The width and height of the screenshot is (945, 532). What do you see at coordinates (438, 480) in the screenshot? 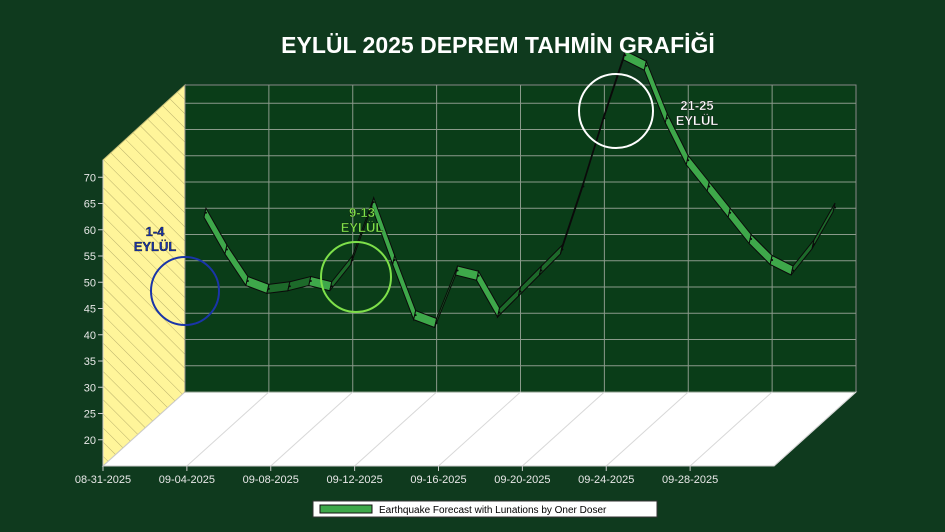
I see `x-tick-label: 09-16-2025` at bounding box center [438, 480].